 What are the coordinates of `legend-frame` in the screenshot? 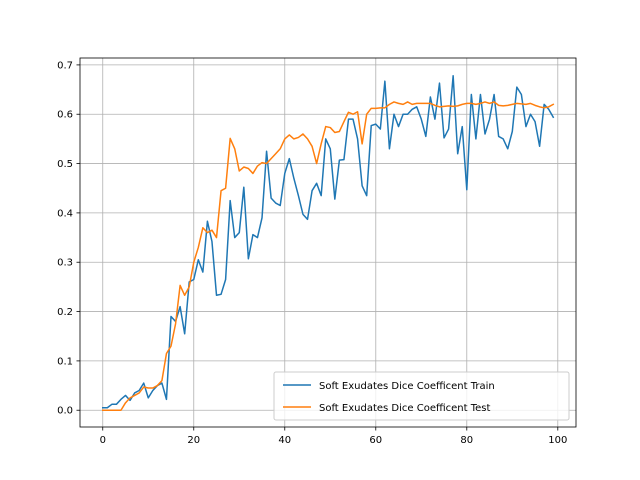 It's located at (421, 396).